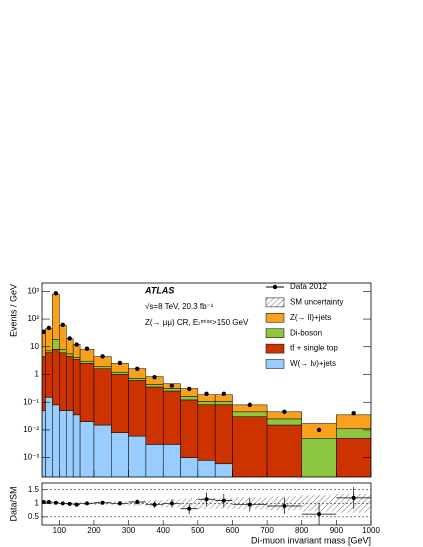 The image size is (423, 547). What do you see at coordinates (311, 540) in the screenshot?
I see `x-axis-label: Di-muon invariant mass [GeV]` at bounding box center [311, 540].